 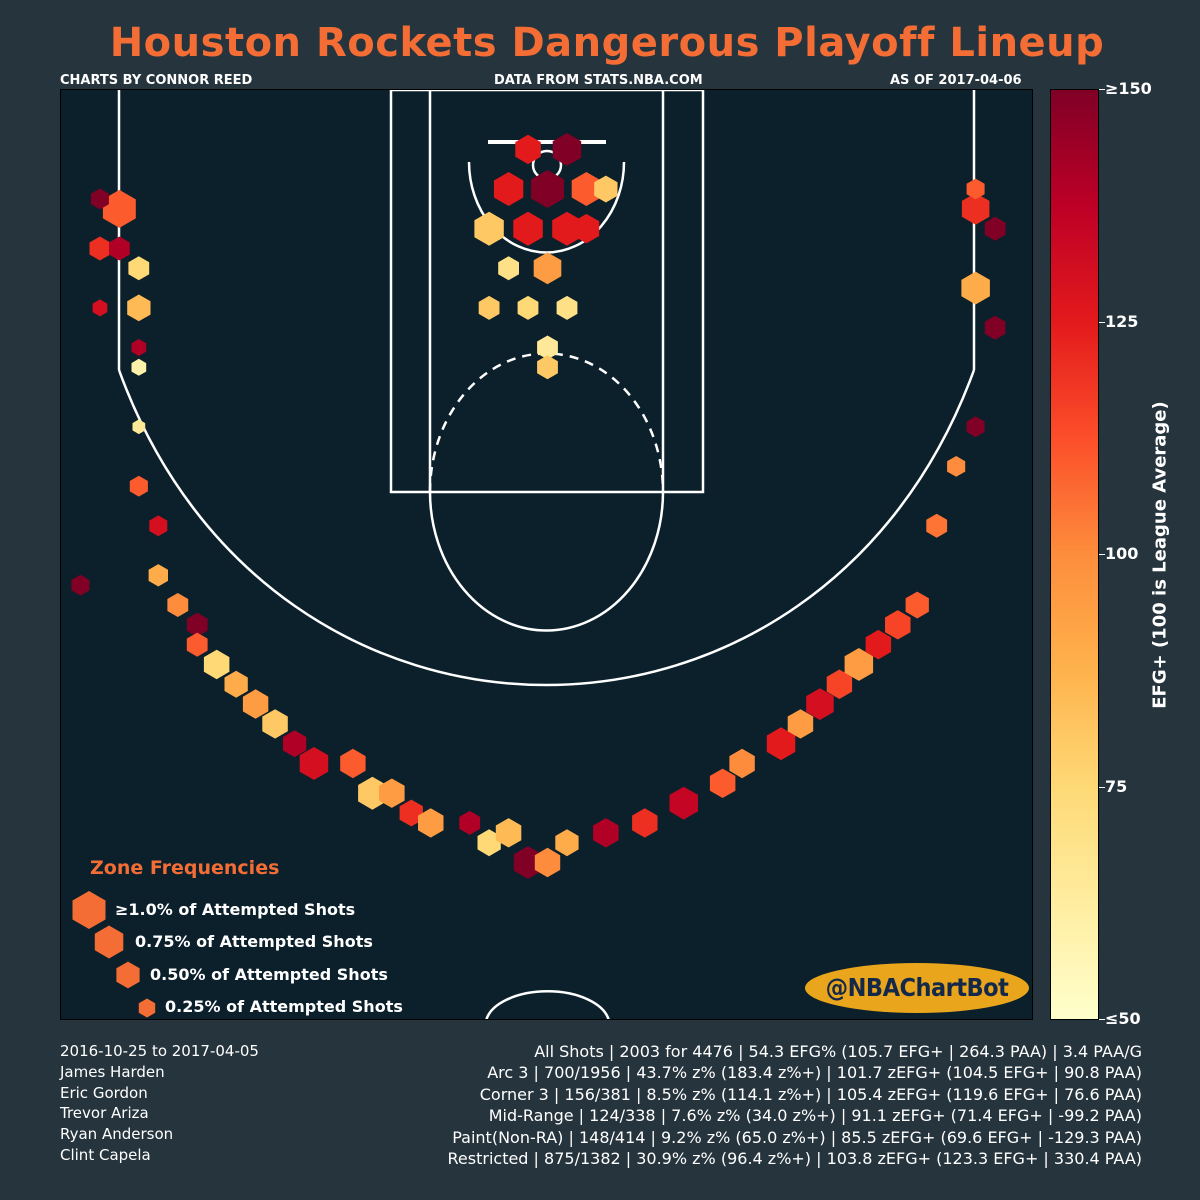 What do you see at coordinates (547, 292) in the screenshot?
I see `paint-outer` at bounding box center [547, 292].